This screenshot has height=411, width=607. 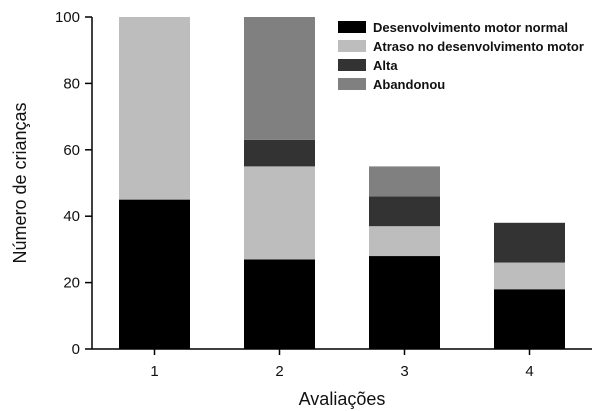 What do you see at coordinates (154, 371) in the screenshot?
I see `x-tick-label-1: 1` at bounding box center [154, 371].